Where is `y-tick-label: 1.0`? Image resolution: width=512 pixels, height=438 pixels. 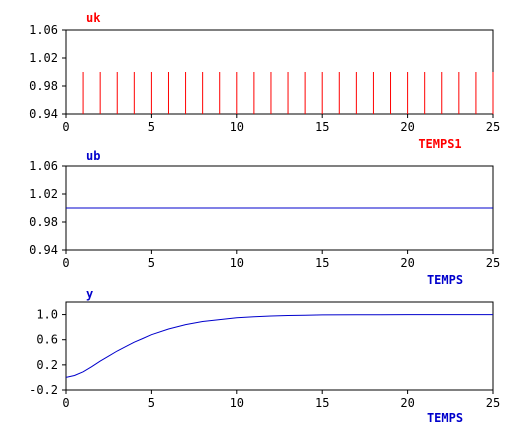
y-tick-label: 1.0 is located at coordinates (47, 315).